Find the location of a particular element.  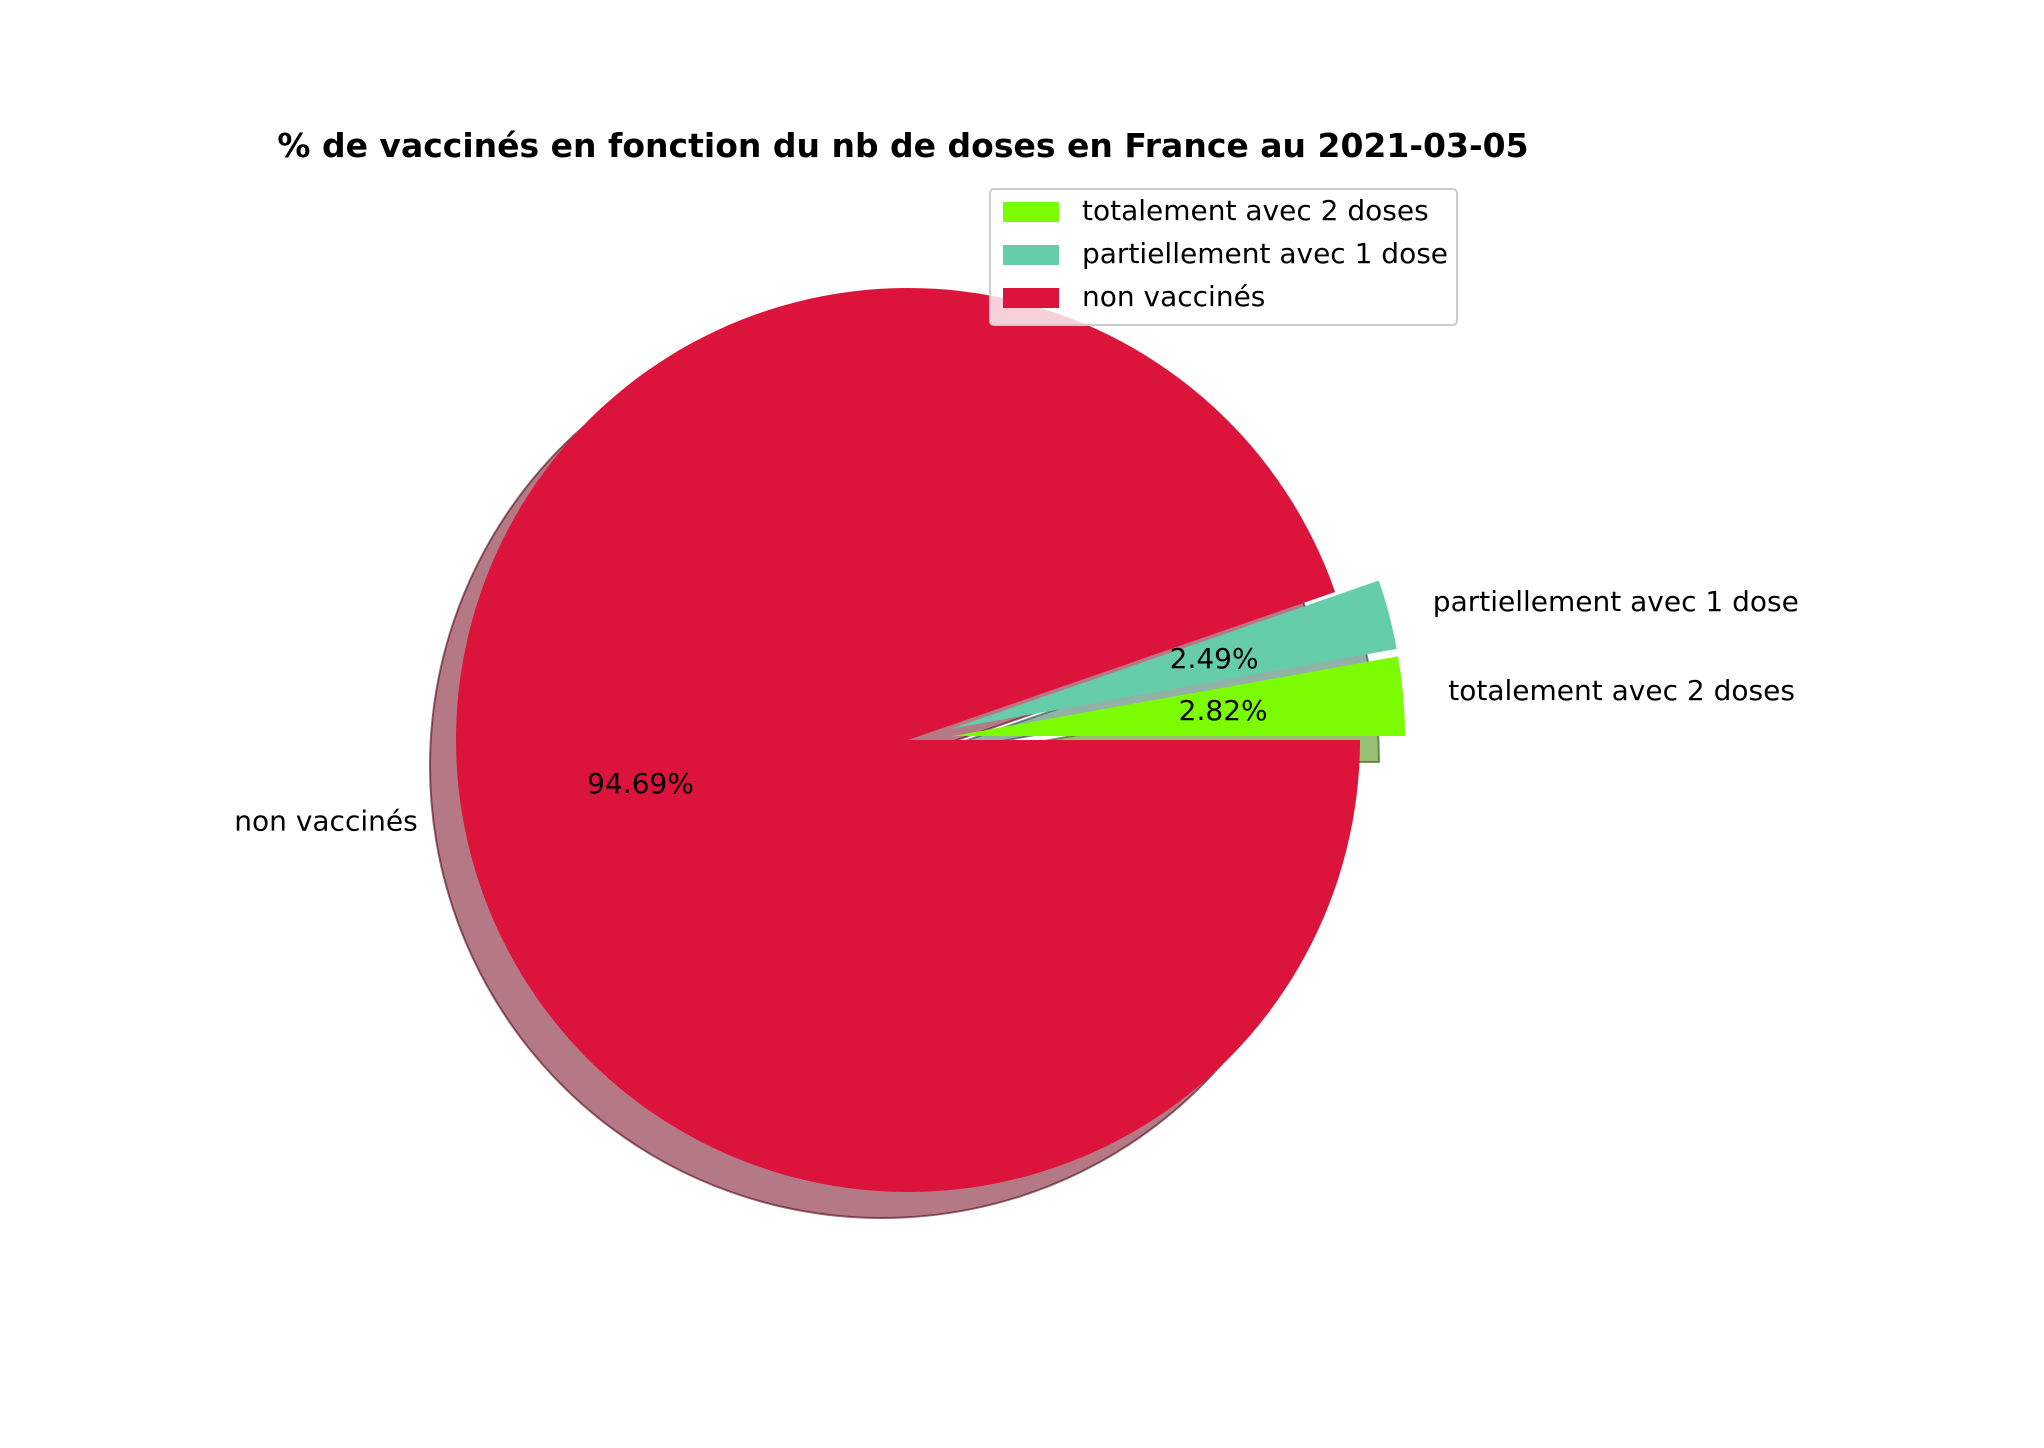

slice-totalement-avec-2-doses is located at coordinates (1179, 696).